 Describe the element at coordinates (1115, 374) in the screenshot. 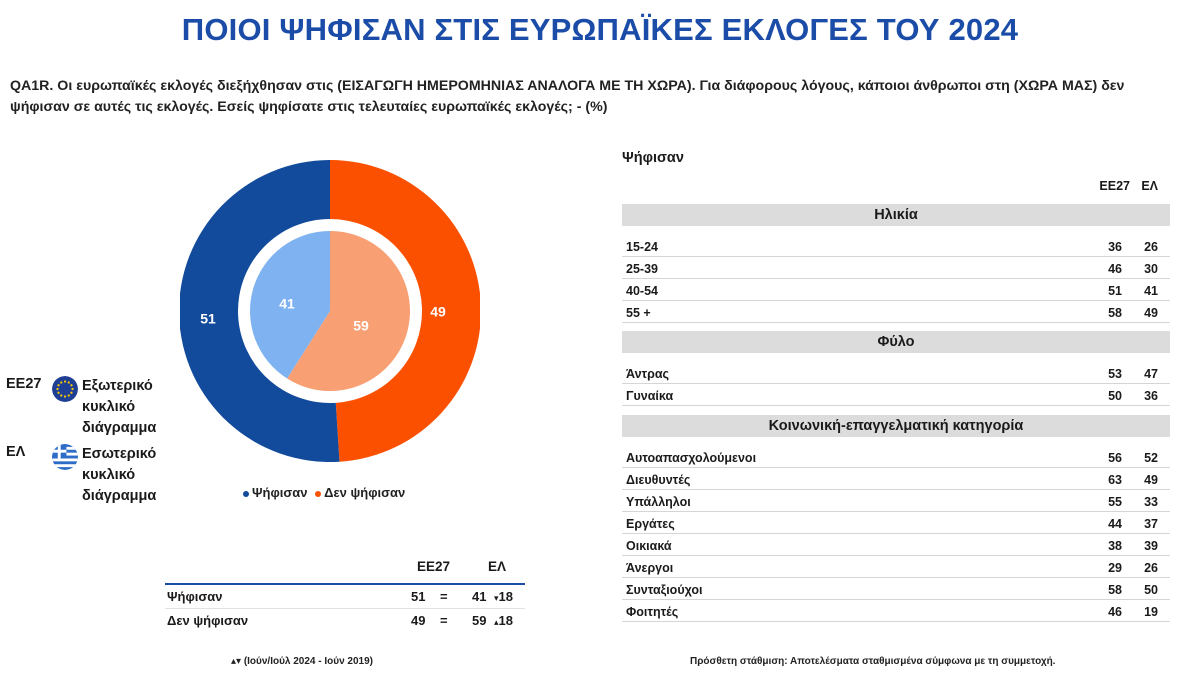

I see `row-eu27-value: 53` at that location.